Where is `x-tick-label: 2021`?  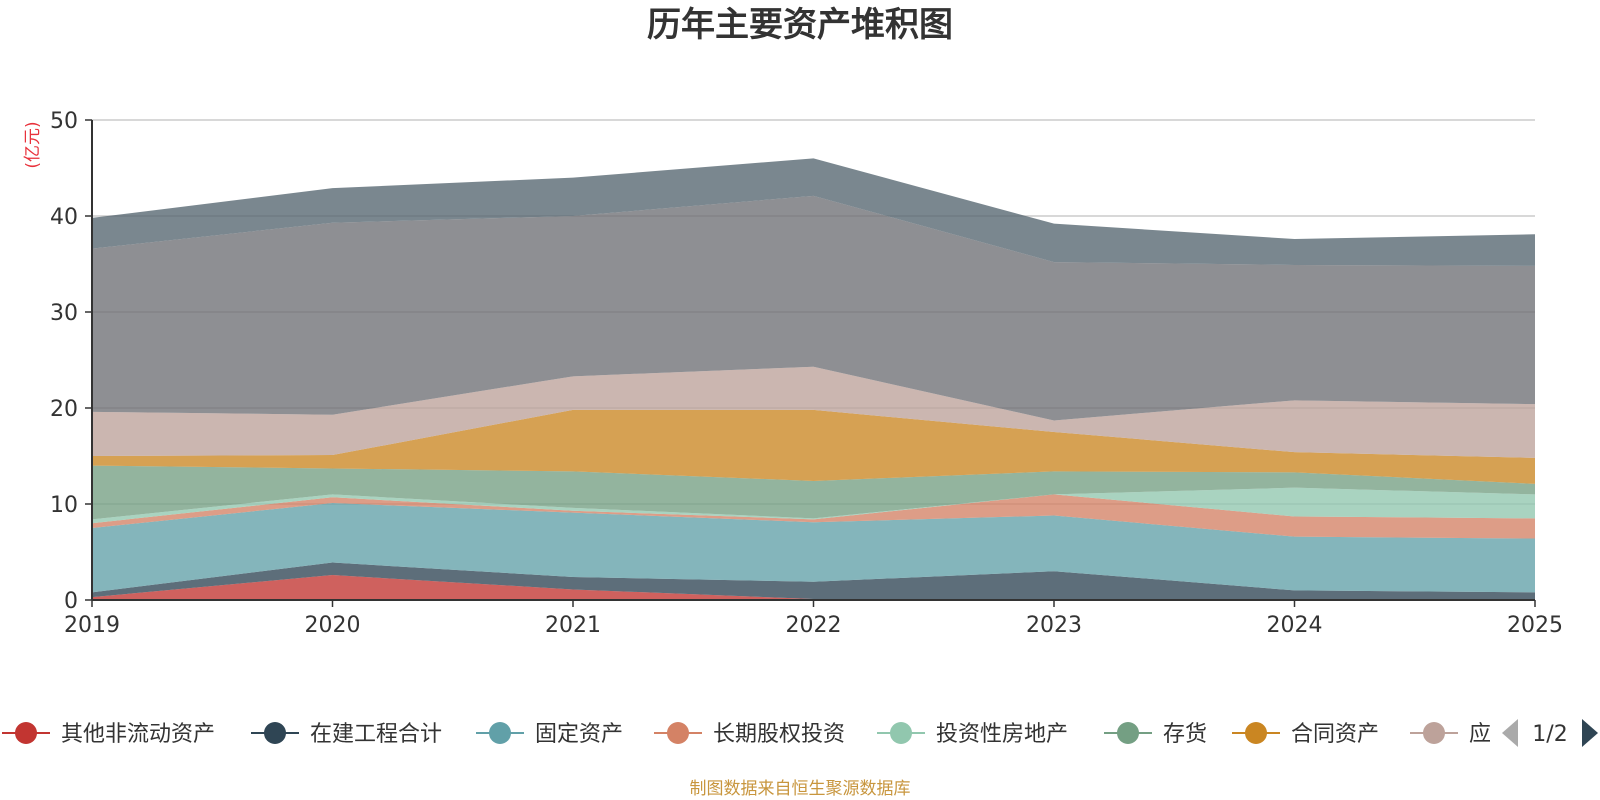
x-tick-label: 2021 is located at coordinates (573, 625).